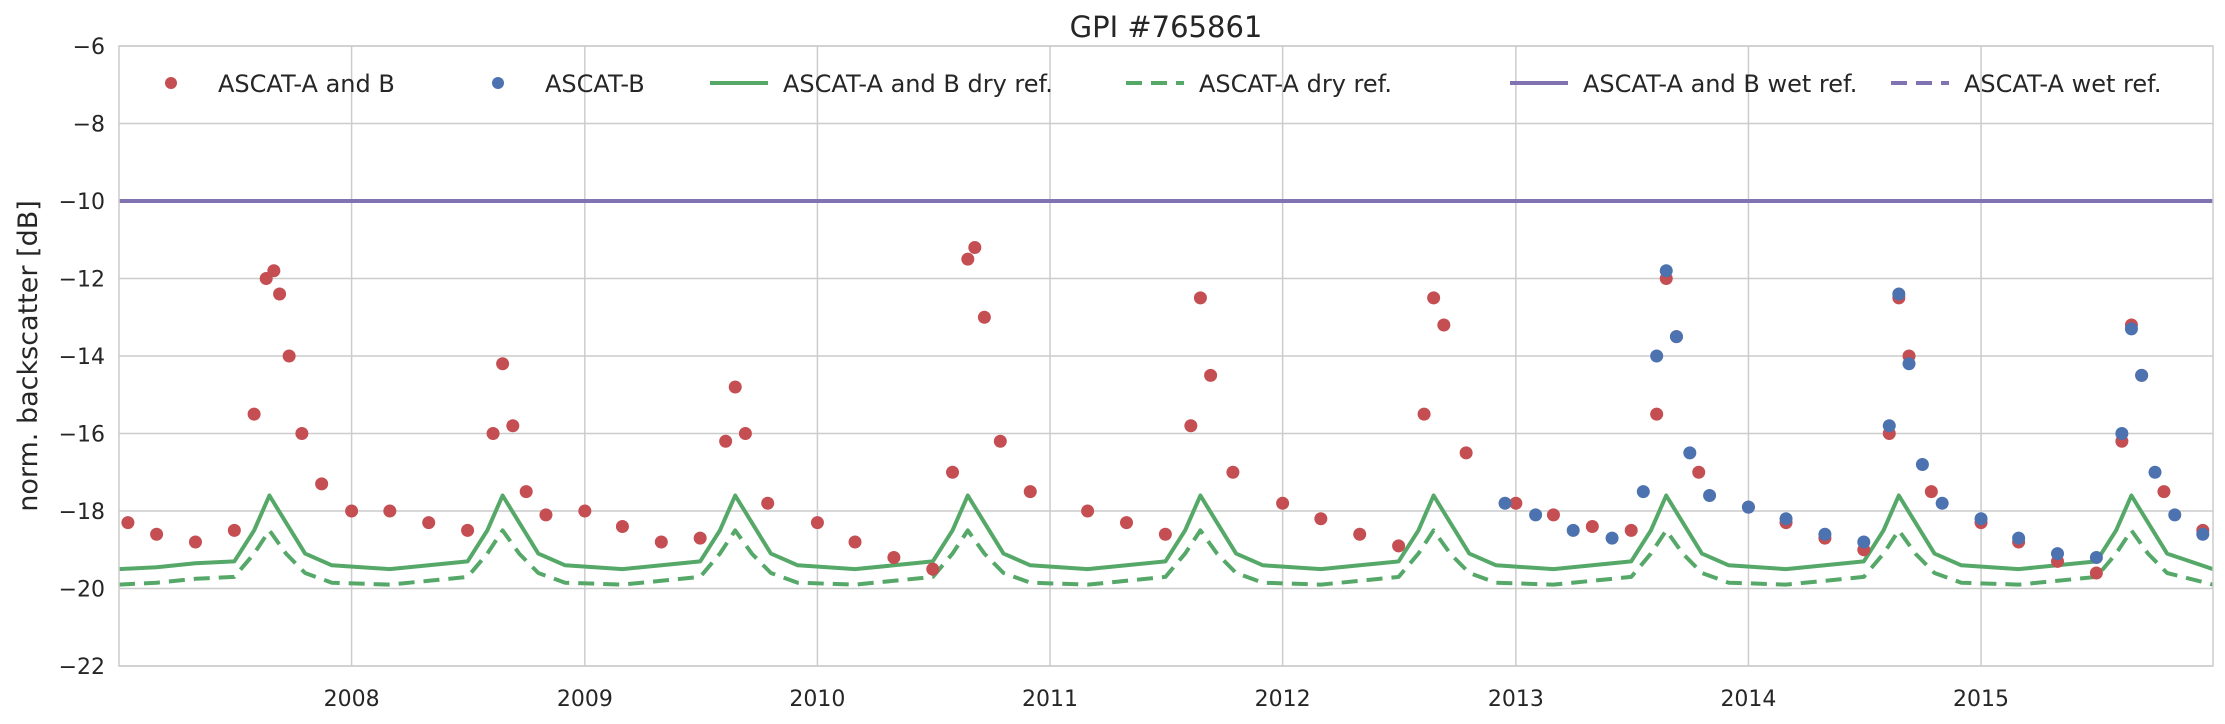 Image resolution: width=2225 pixels, height=724 pixels. Describe the element at coordinates (2062, 84) in the screenshot. I see `legend-label: ASCAT-A wet ref.` at that location.